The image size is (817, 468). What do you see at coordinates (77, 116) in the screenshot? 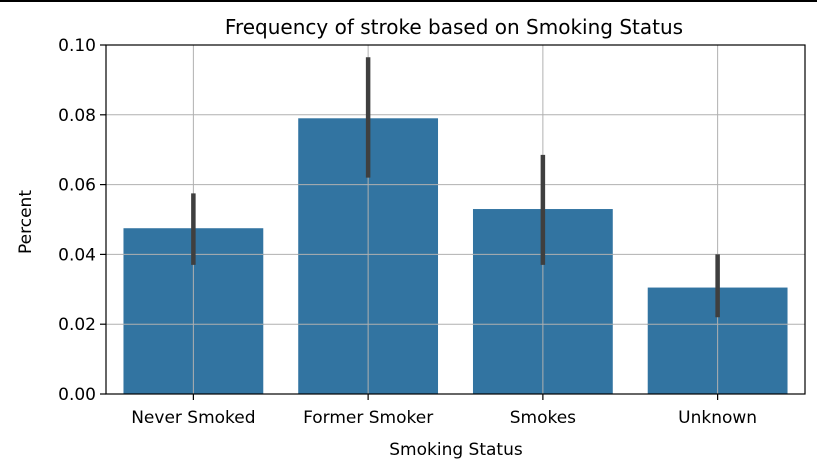
I see `y-tick-label: 0.08` at bounding box center [77, 116].